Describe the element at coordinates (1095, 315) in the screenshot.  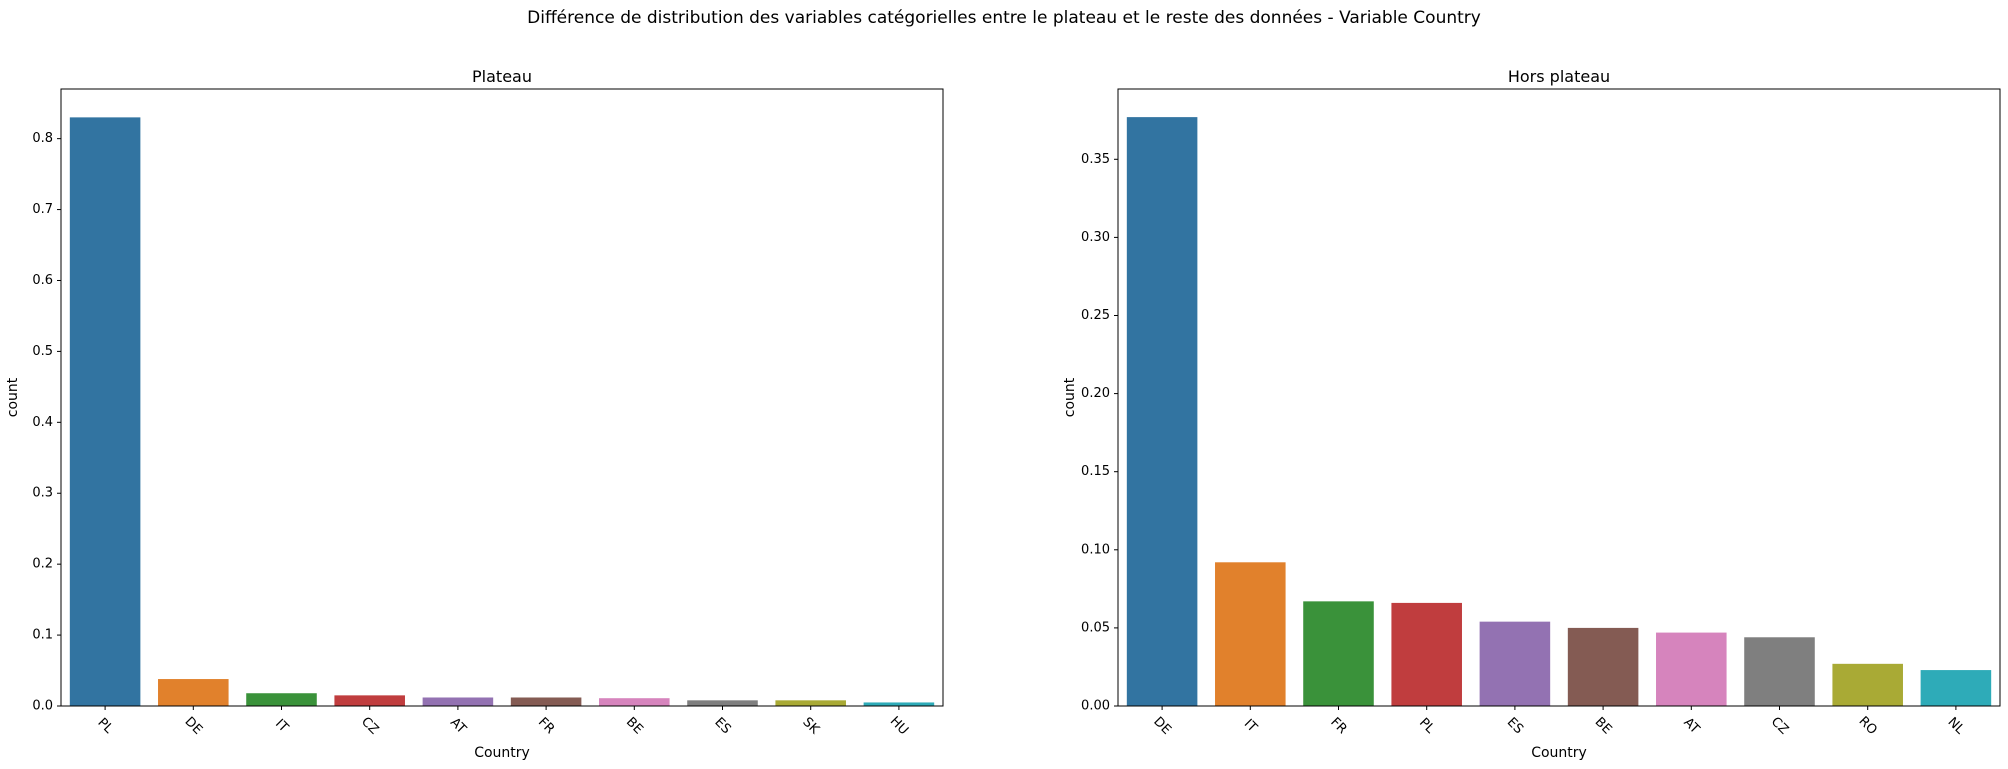
I see `y-tick-label: 0.25` at that location.